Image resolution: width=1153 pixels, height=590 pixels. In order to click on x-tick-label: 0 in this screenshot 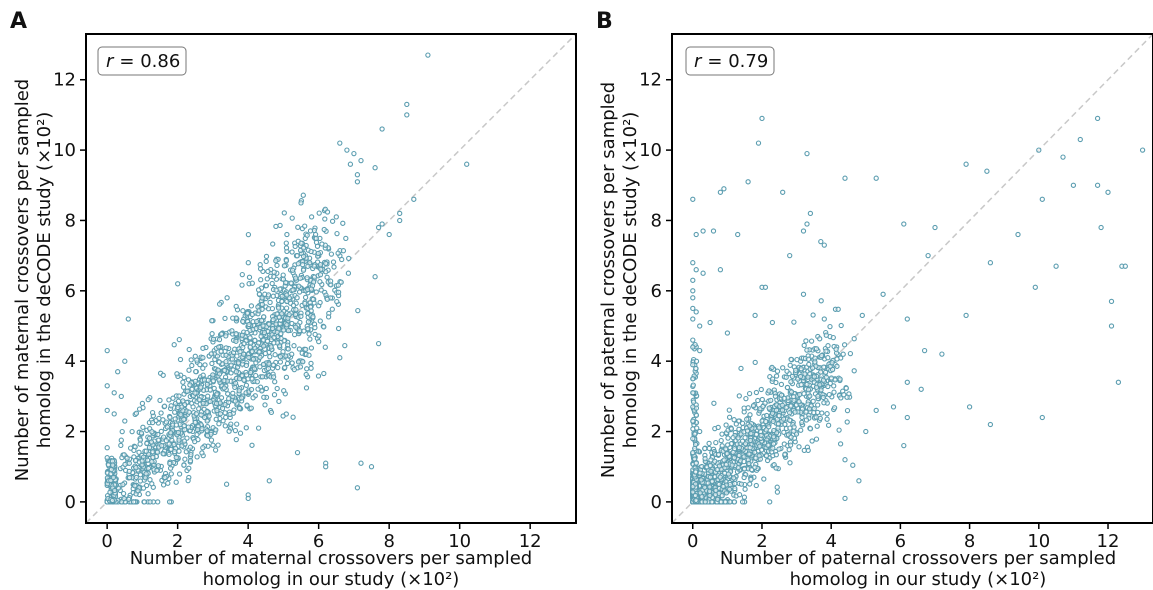, I will do `click(106, 541)`.